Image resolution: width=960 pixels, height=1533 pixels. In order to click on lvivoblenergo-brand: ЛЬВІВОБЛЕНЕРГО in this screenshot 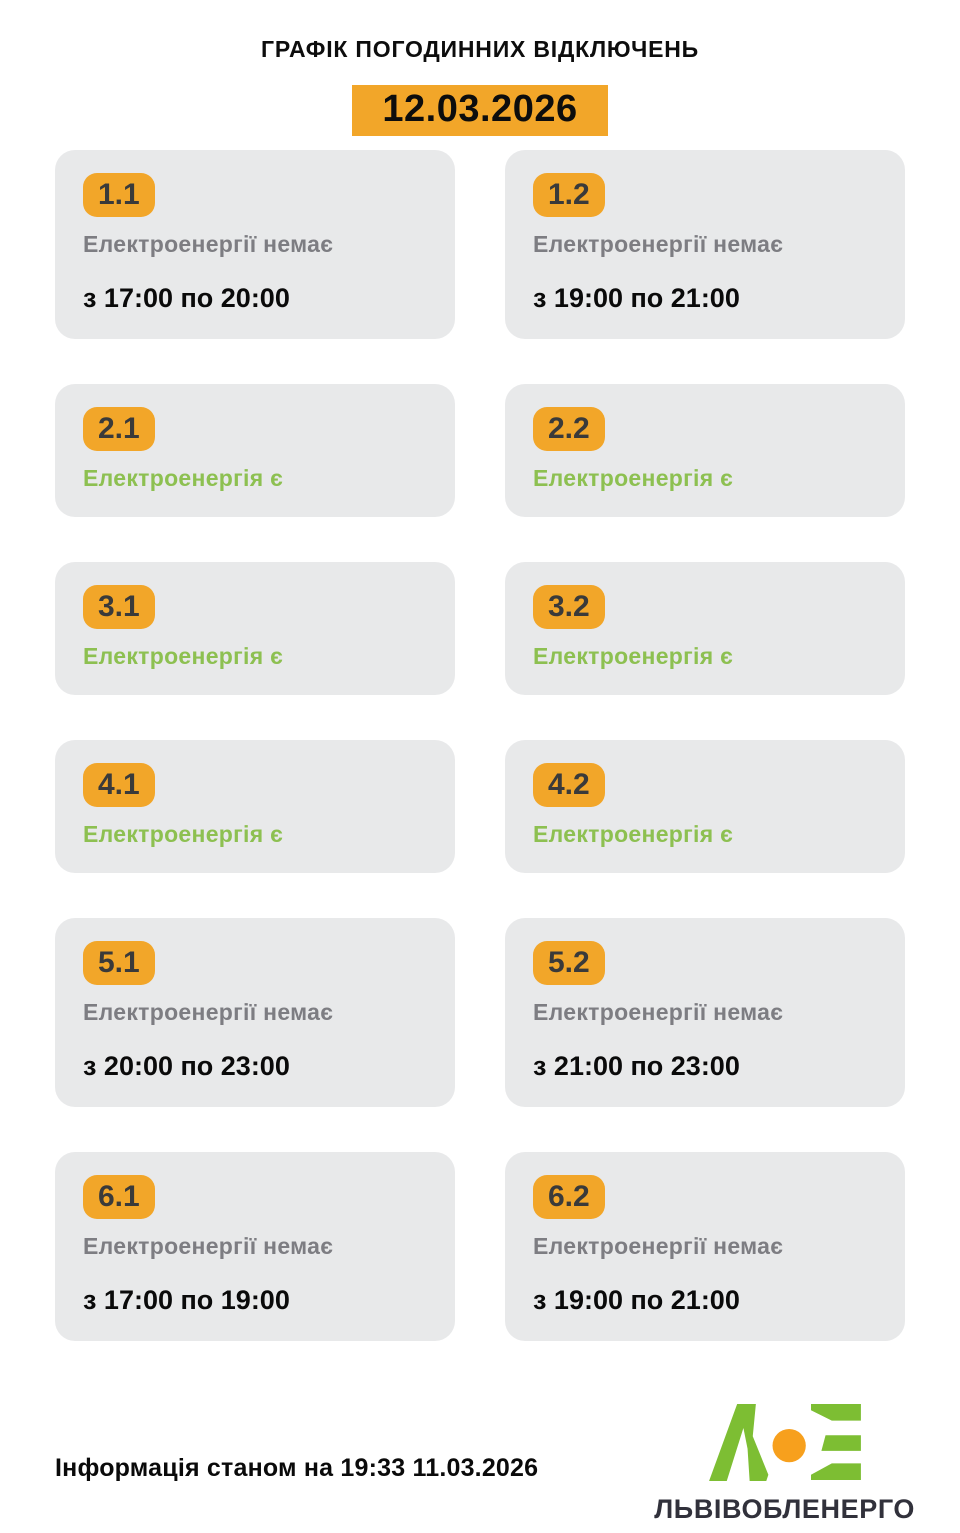, I will do `click(784, 1464)`.